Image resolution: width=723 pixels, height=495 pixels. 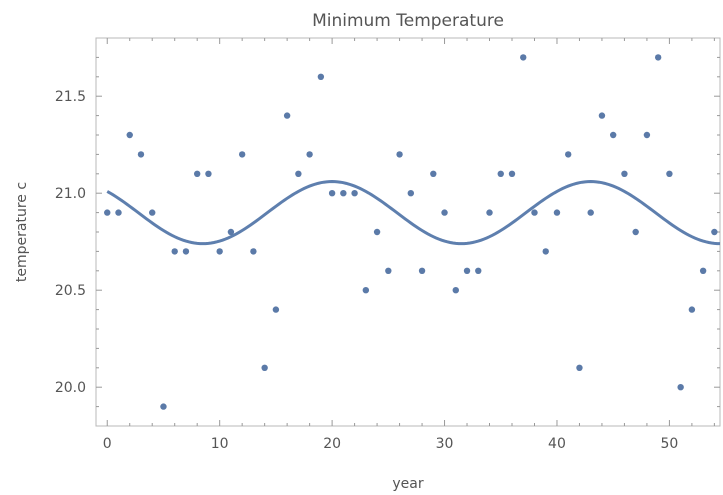 I want to click on y-tick-label: 20.5, so click(x=70, y=291).